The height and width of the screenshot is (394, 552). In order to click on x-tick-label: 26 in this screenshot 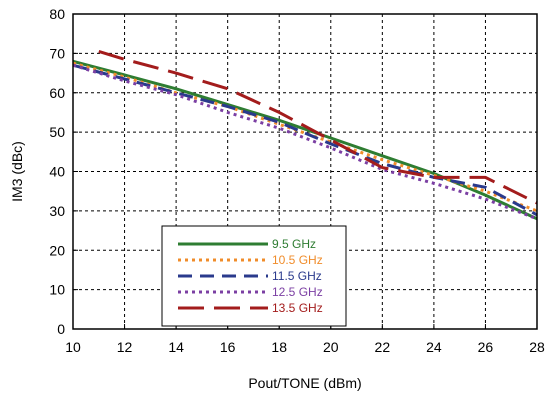, I will do `click(486, 347)`.